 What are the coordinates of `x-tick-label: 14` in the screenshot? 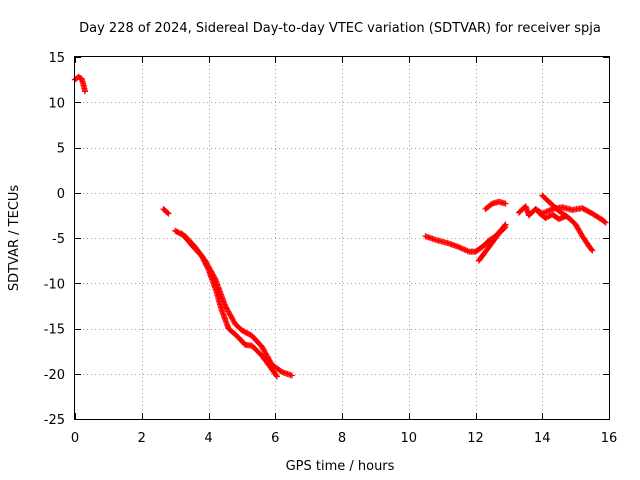 It's located at (542, 438).